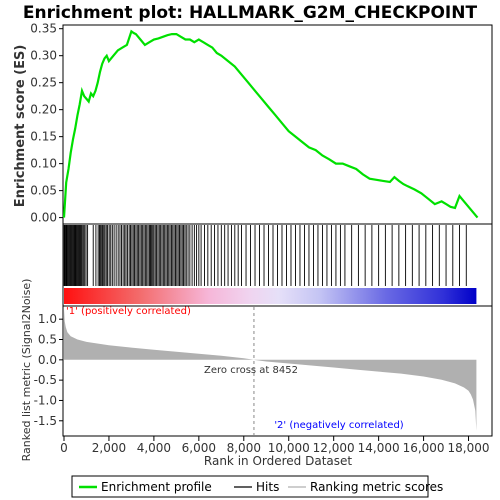 The image size is (500, 500). What do you see at coordinates (47, 360) in the screenshot?
I see `bottom-y-tick-label: 0.0` at bounding box center [47, 360].